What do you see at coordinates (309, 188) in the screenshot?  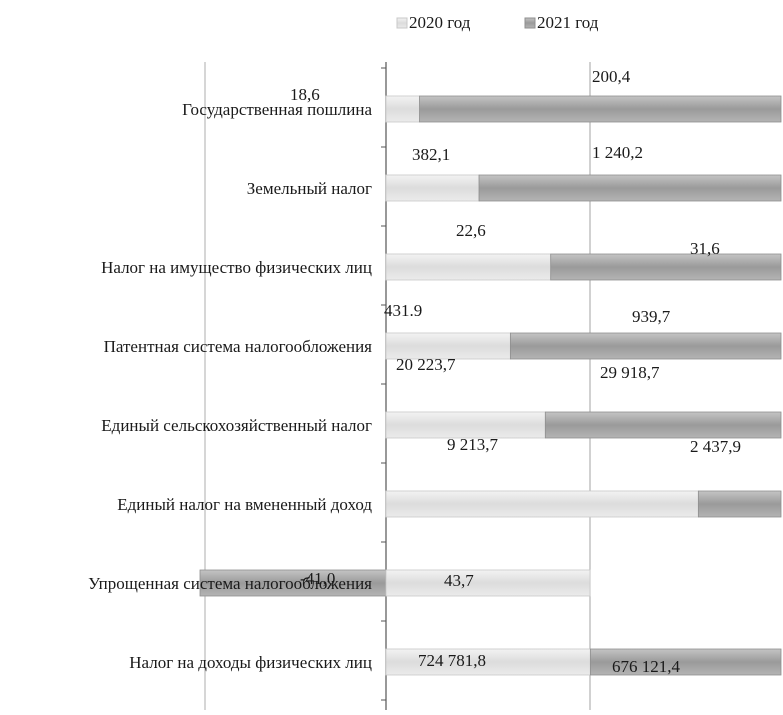 I see `category-label-2: Земельный налог` at bounding box center [309, 188].